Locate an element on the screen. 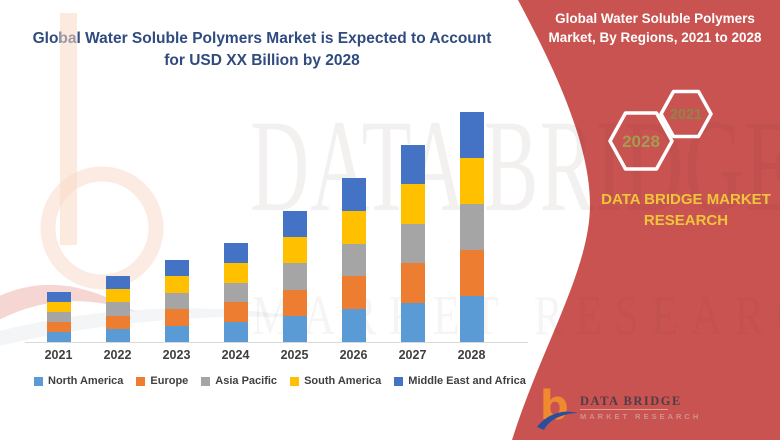 The width and height of the screenshot is (780, 440). hexagon-2021 is located at coordinates (686, 114).